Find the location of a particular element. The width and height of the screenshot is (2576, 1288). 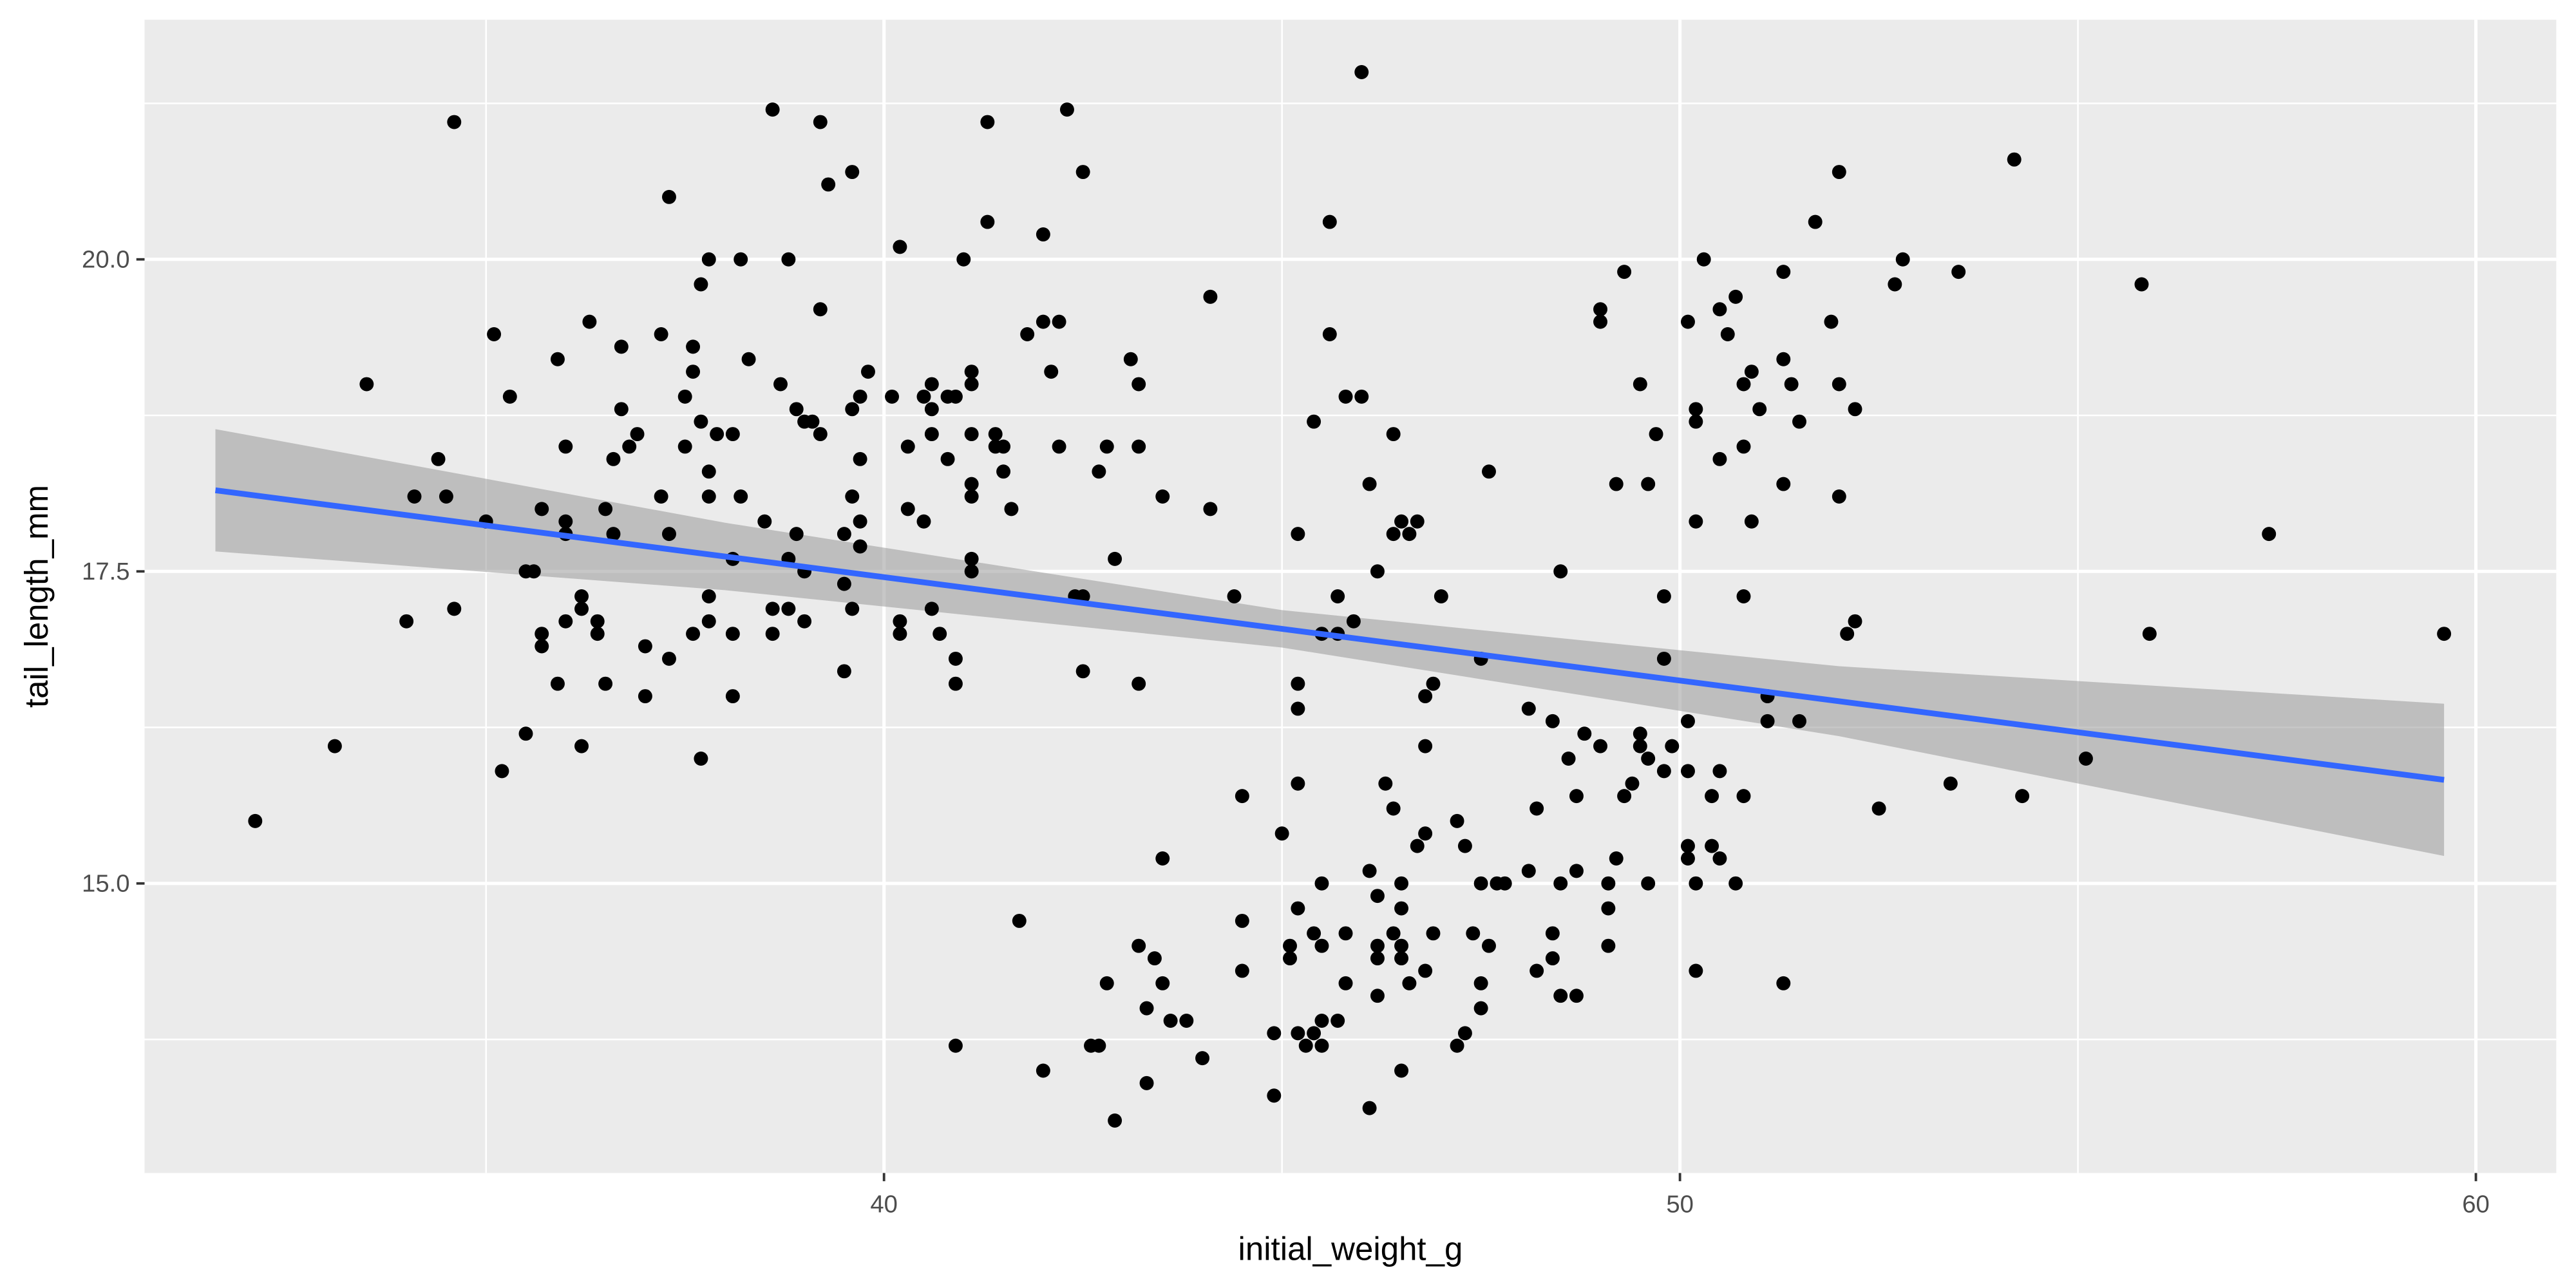

x-tick-label: 60 is located at coordinates (2476, 1204).